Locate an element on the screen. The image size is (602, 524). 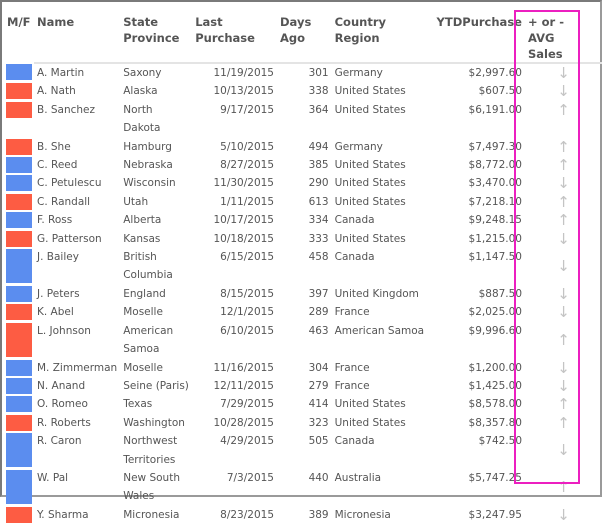
state-cell: Nebraska is located at coordinates (148, 165).